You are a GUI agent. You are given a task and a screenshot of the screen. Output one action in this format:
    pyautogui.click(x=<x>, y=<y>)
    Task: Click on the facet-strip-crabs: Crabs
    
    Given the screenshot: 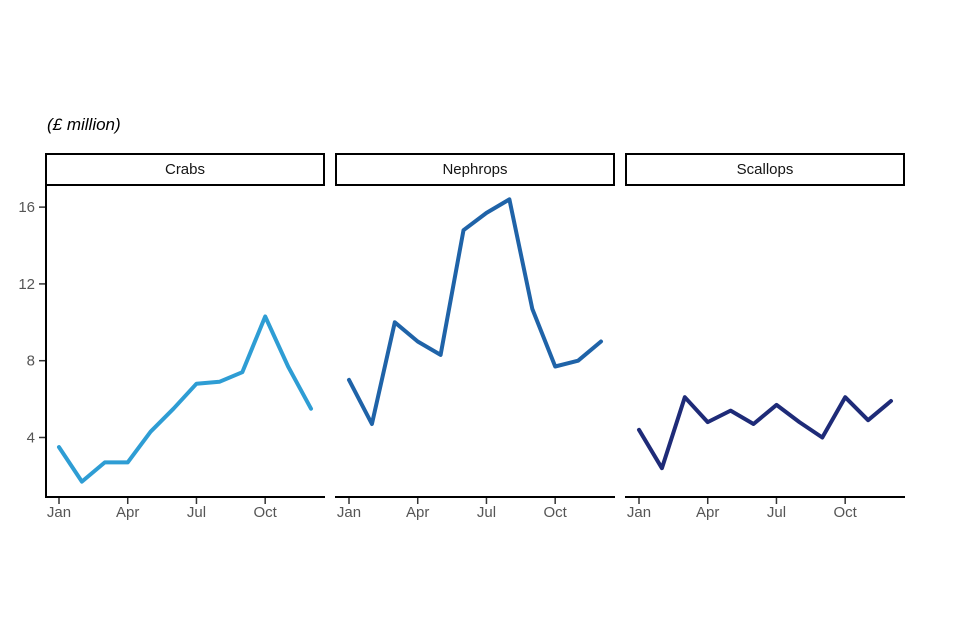 What is the action you would take?
    pyautogui.click(x=185, y=169)
    